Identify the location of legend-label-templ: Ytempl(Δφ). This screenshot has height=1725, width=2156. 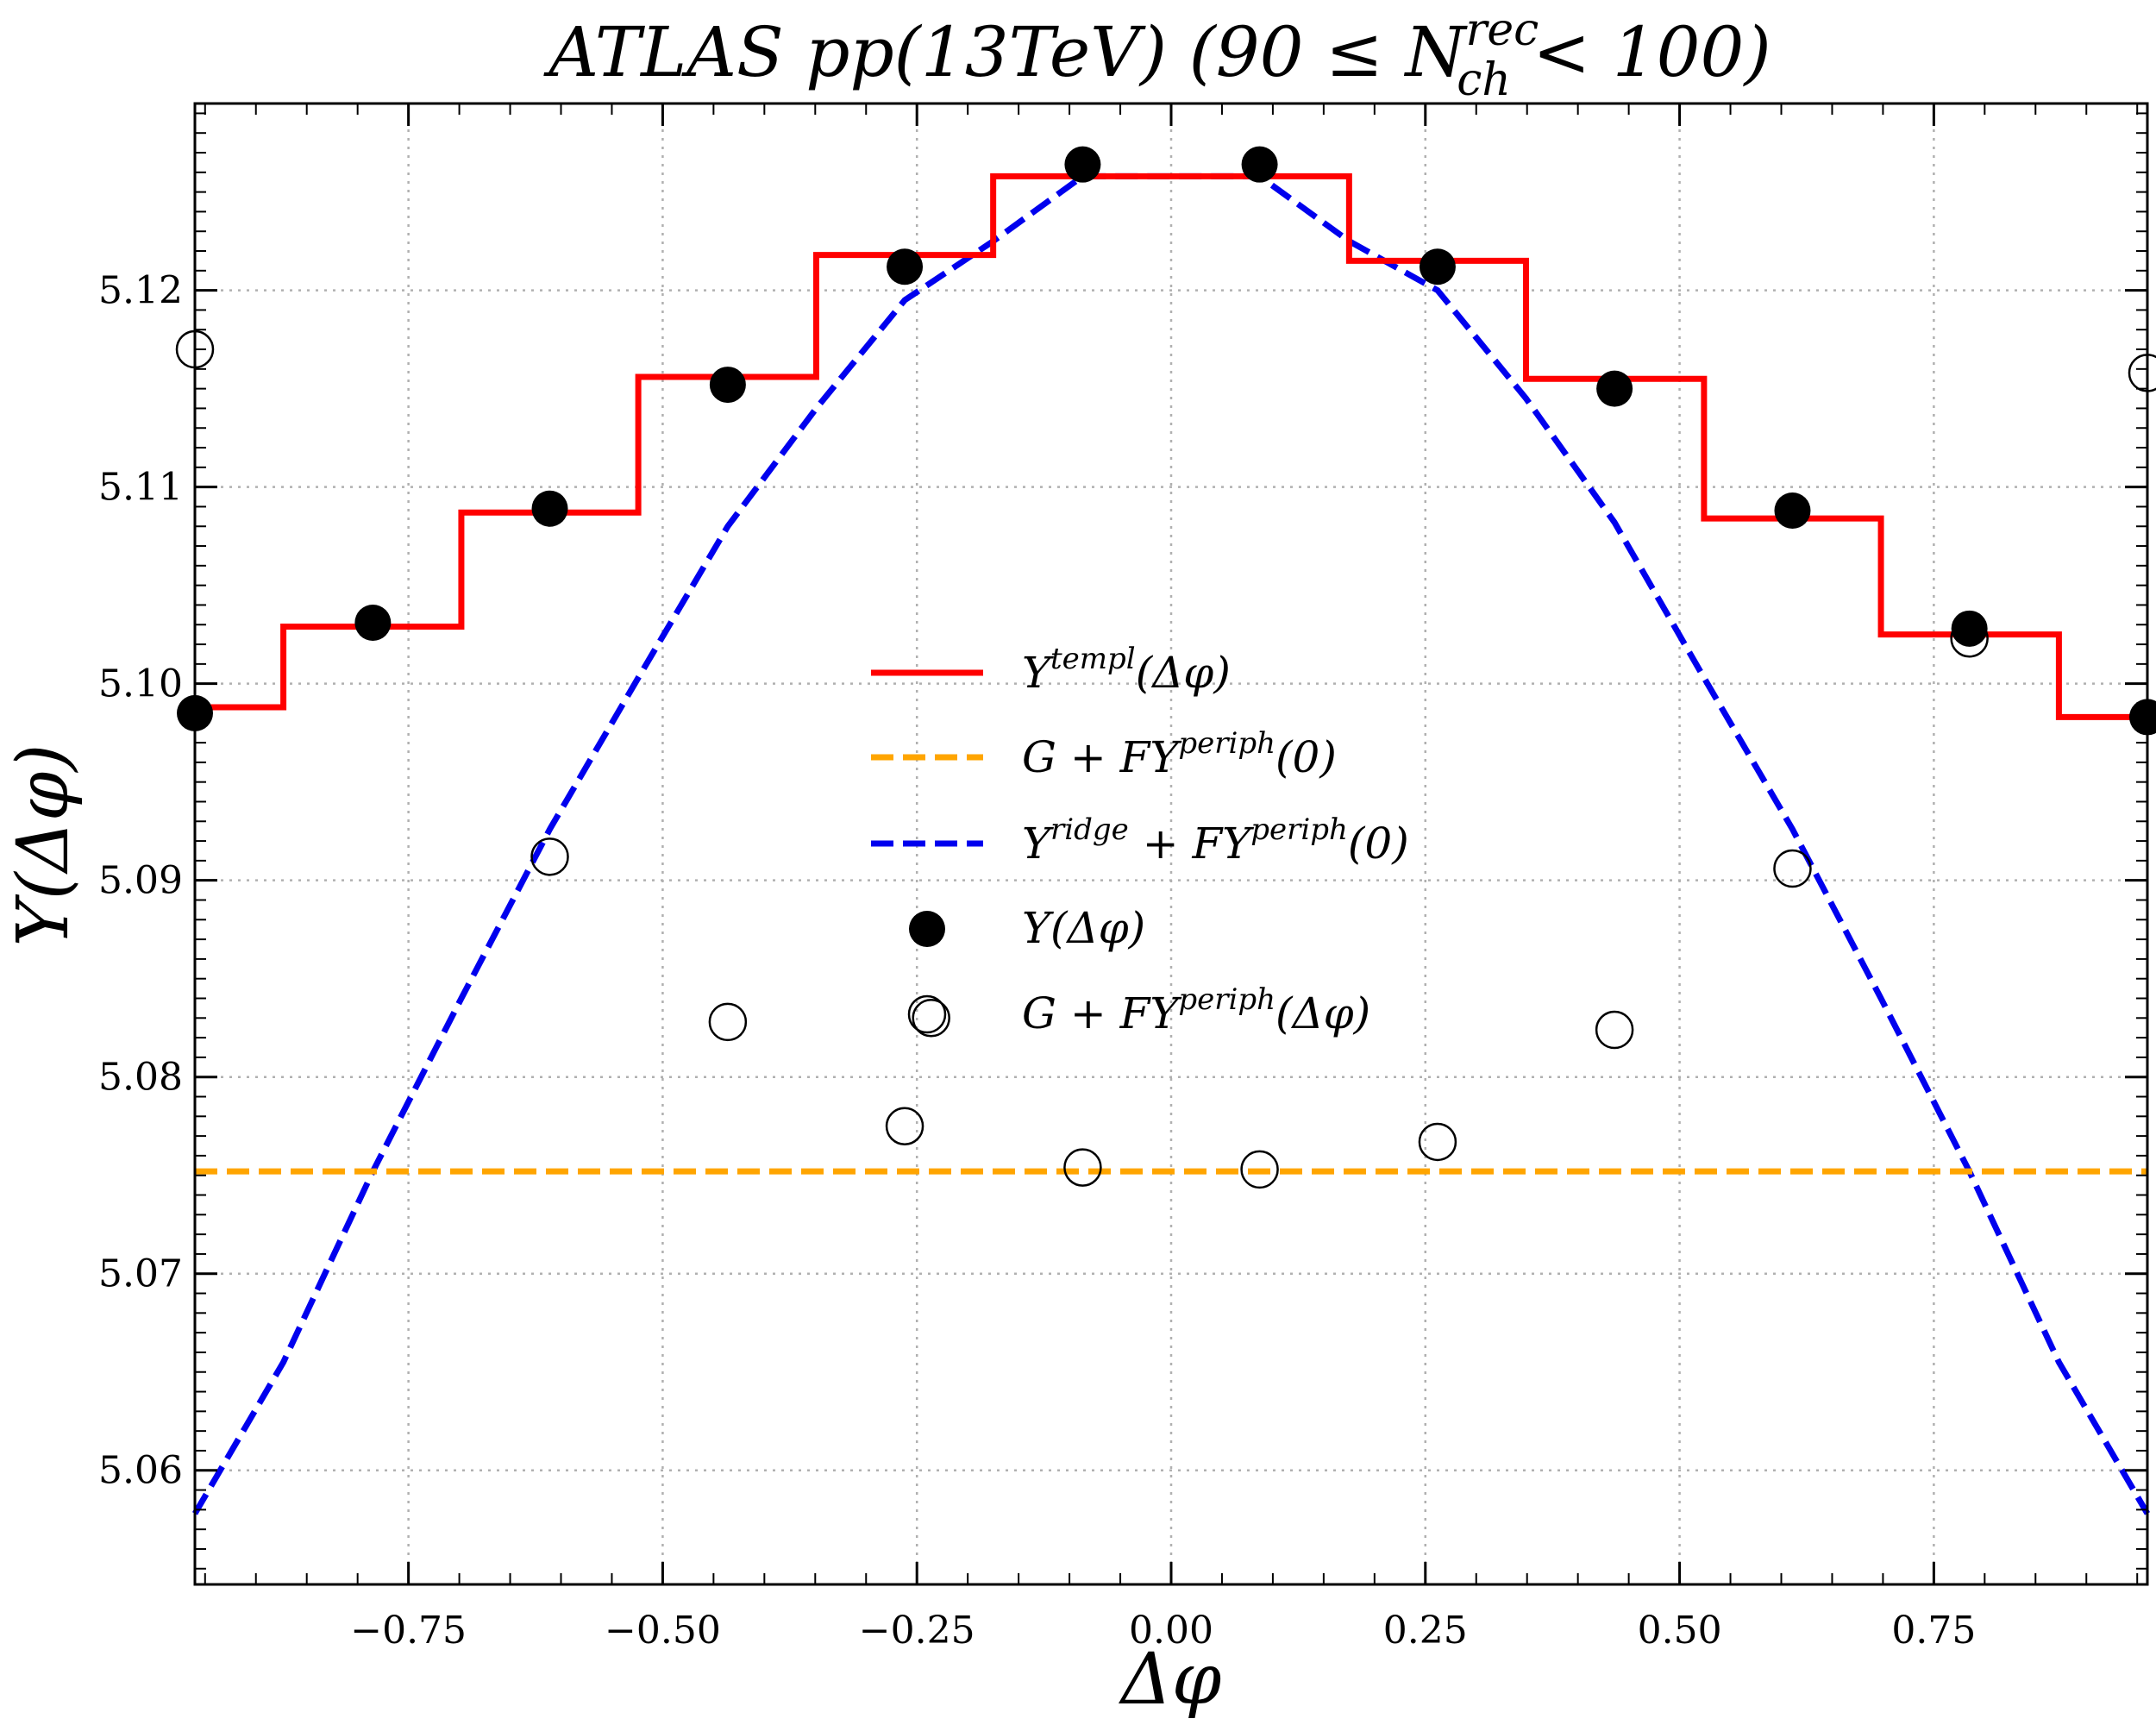
(1126, 670).